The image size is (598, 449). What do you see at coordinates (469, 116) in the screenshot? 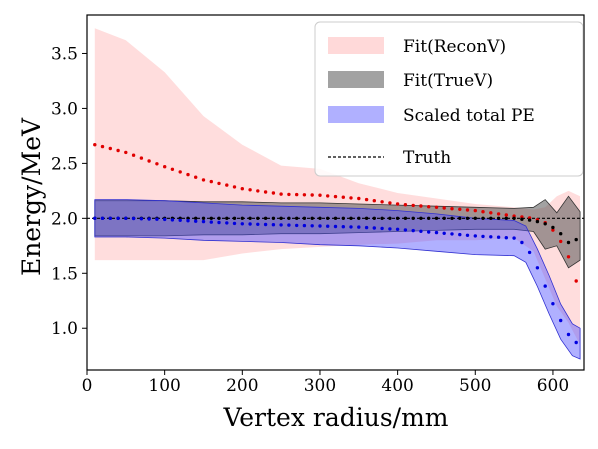
I see `legend-label-pe: Scaled total PE` at bounding box center [469, 116].